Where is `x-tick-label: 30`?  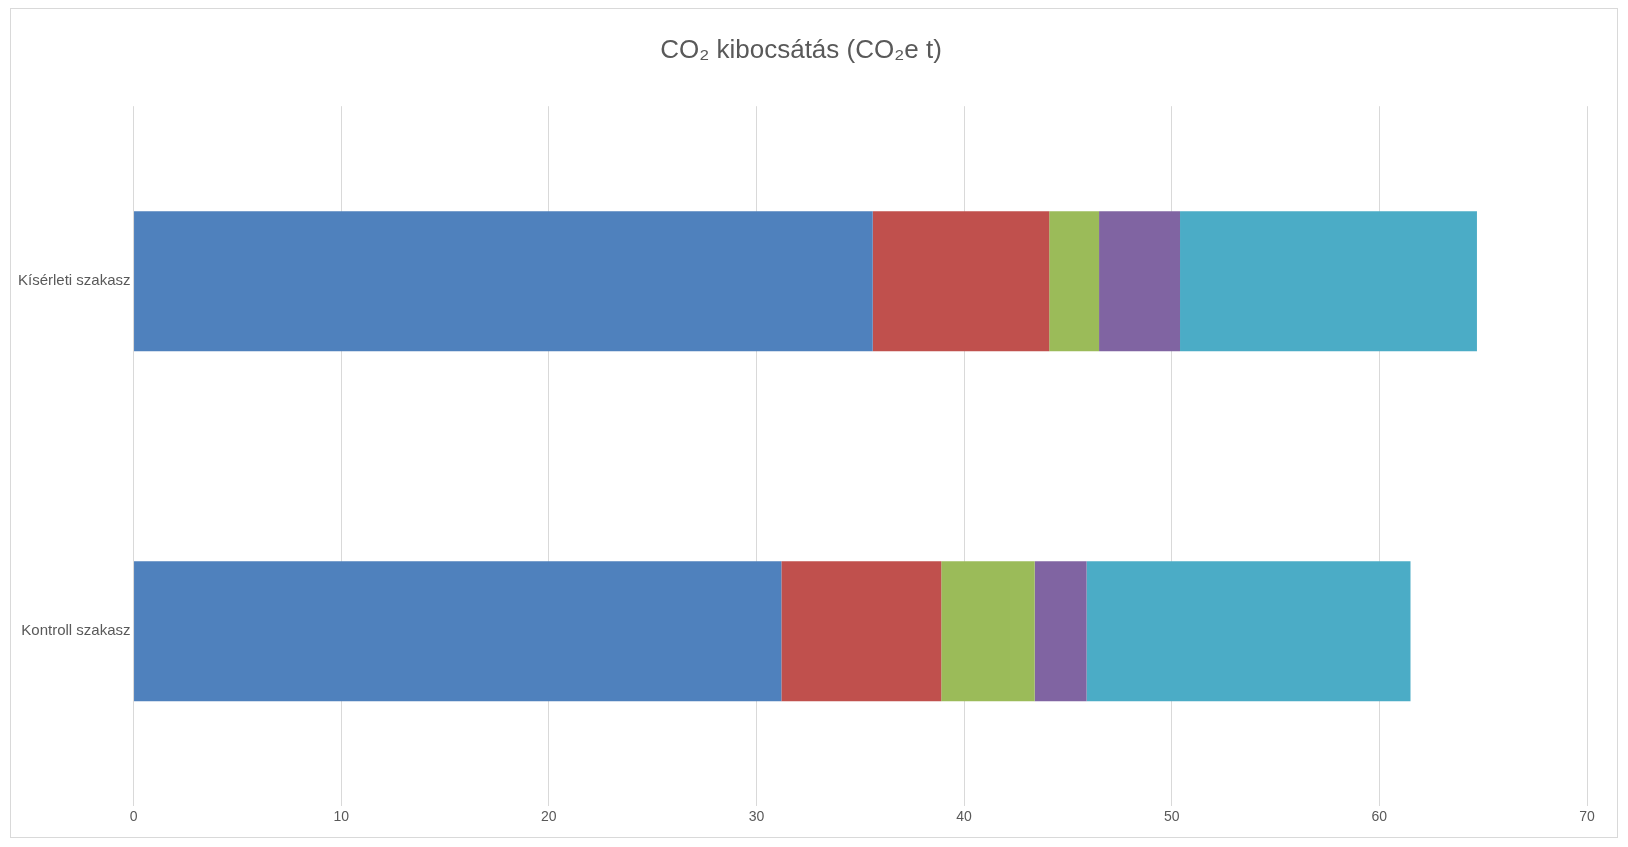
x-tick-label: 30 is located at coordinates (756, 816).